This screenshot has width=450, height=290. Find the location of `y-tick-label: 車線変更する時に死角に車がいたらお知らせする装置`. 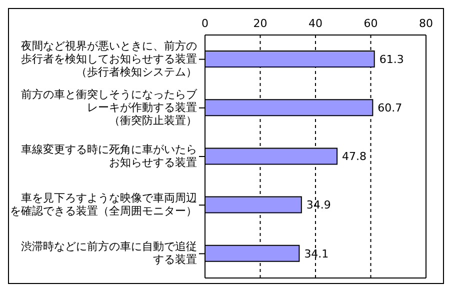

y-tick-label: 車線変更する時に死角に車がいたらお知らせする装置 is located at coordinates (109, 156).